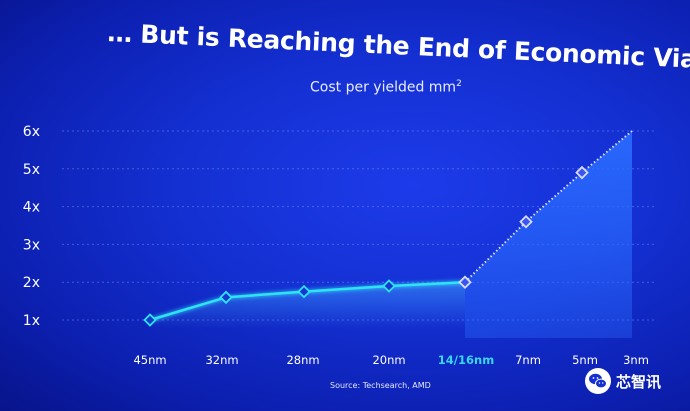  Describe the element at coordinates (466, 360) in the screenshot. I see `x-tick-label-14/16nm: 14/16nm` at that location.